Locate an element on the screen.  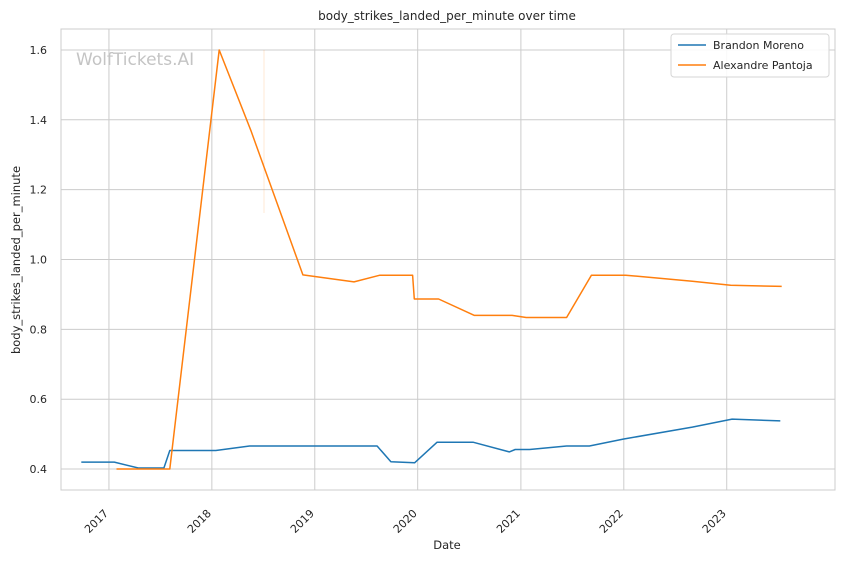
x-axis-title: Date is located at coordinates (447, 545).